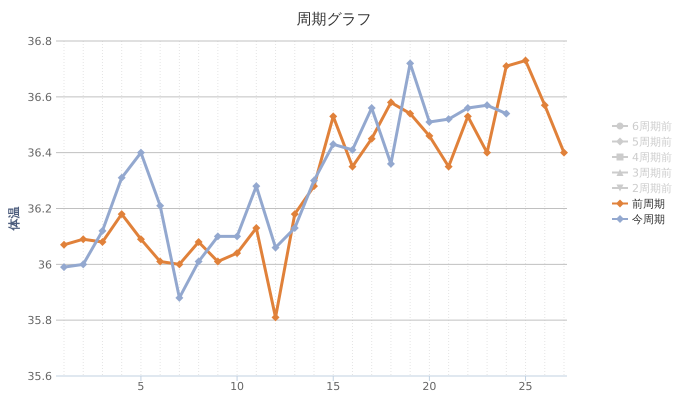  I want to click on y-tick-label: 36.4, so click(40, 153).